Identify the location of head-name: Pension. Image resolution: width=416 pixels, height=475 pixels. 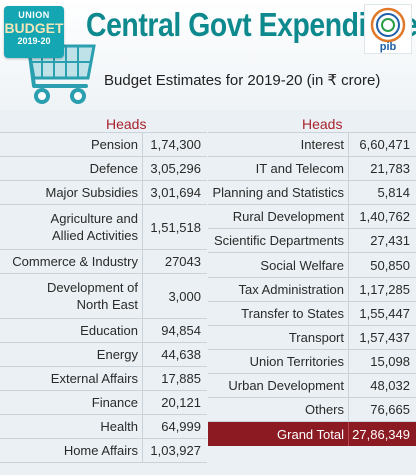
(114, 144).